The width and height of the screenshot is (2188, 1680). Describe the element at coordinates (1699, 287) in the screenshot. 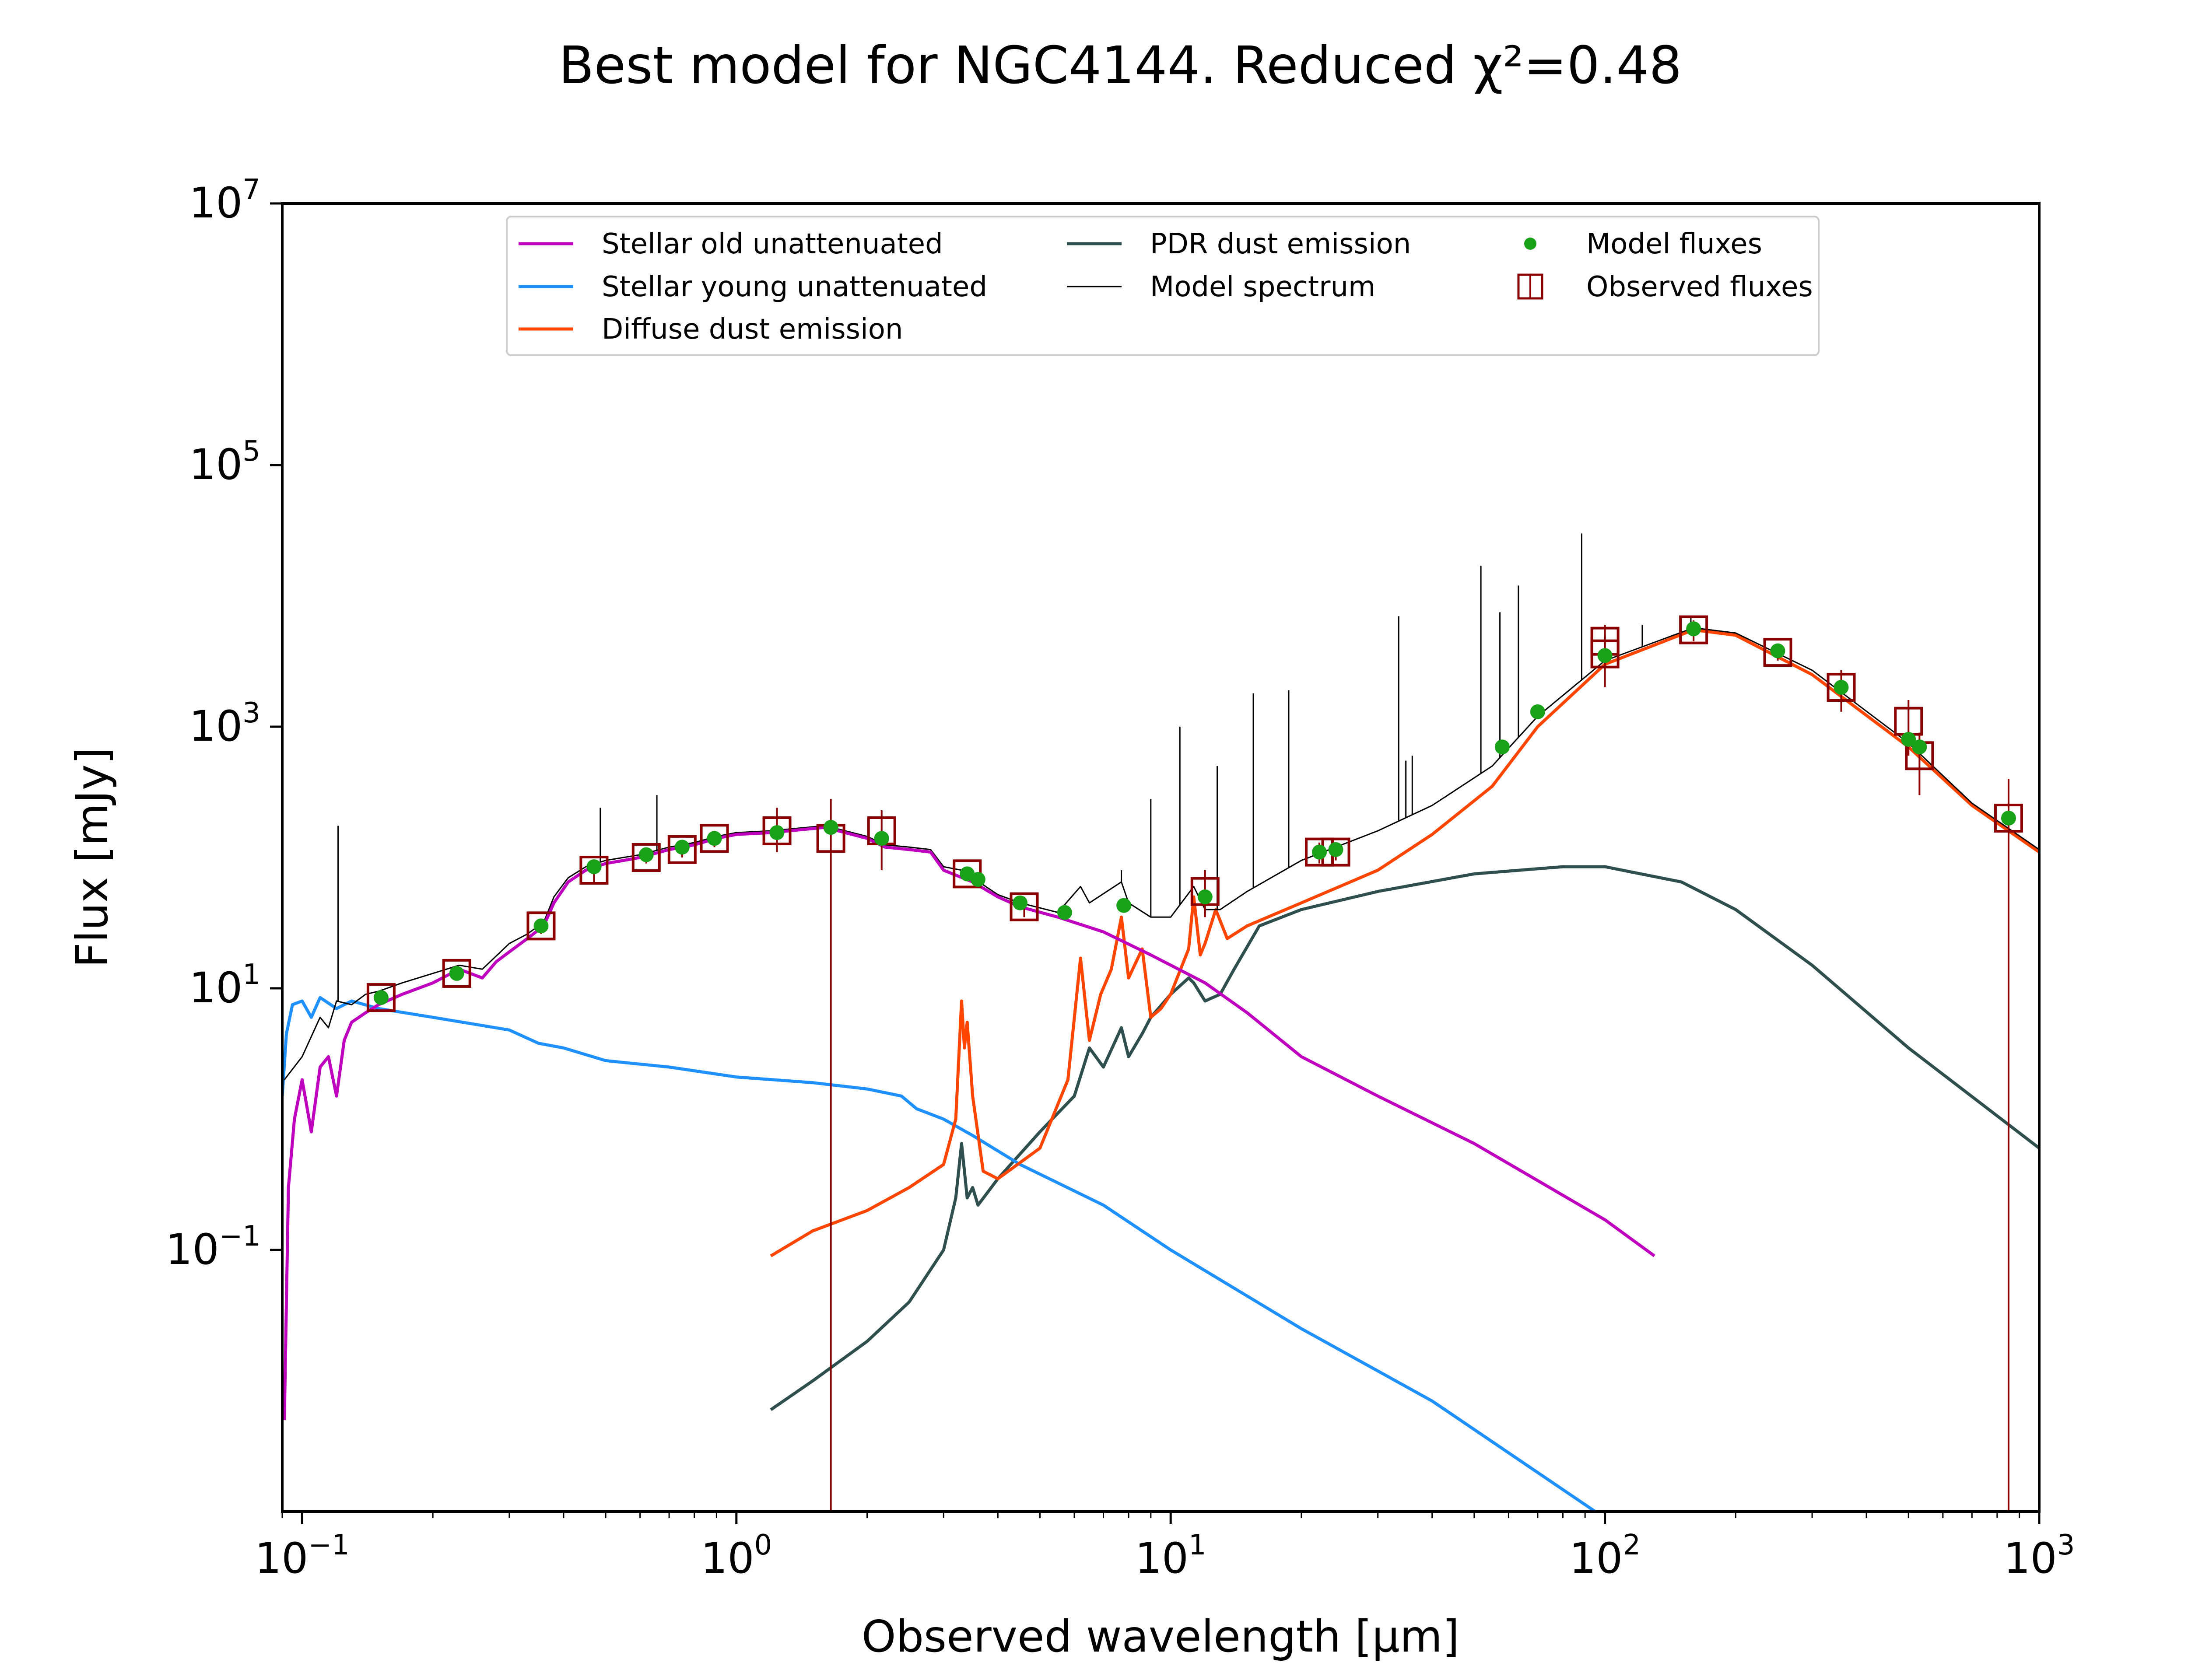

I see `legend-entry-observed-fluxes-label: Observed fluxes` at that location.